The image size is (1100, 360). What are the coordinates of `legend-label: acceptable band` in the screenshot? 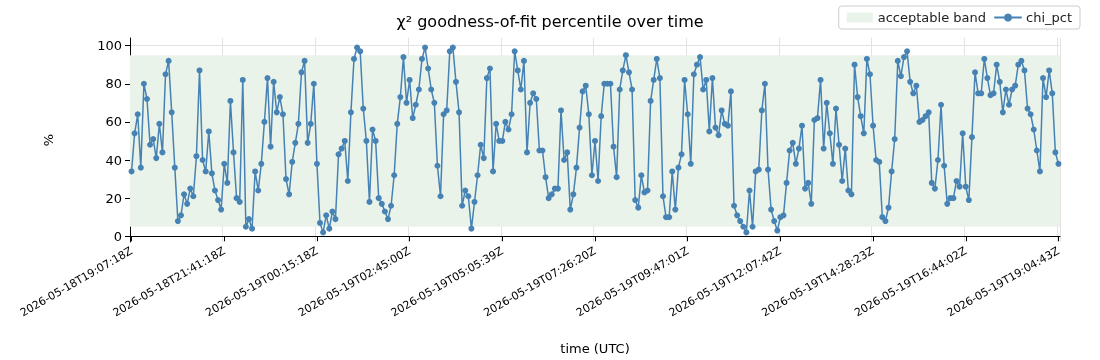 It's located at (932, 17).